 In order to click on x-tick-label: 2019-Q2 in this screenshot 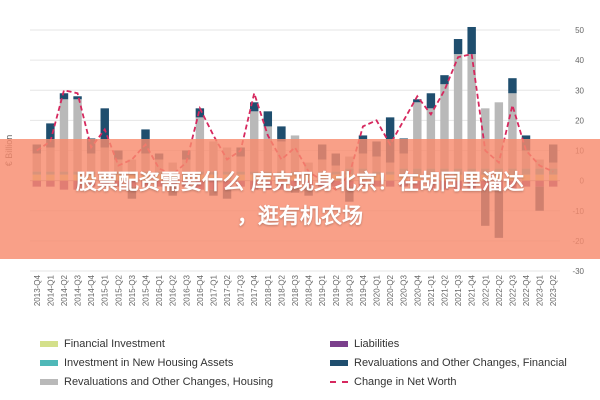, I will do `click(336, 290)`.